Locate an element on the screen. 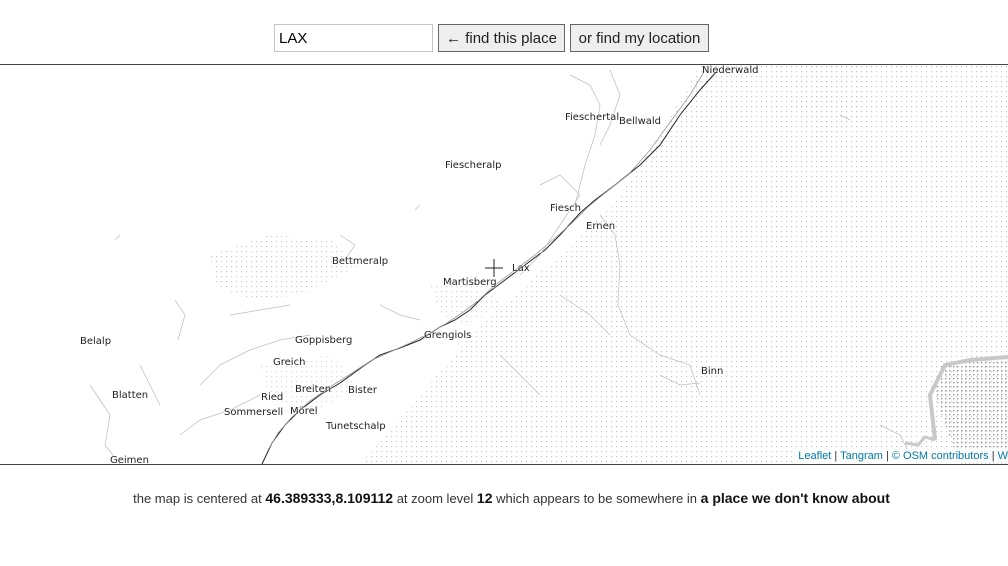  place-label: Fiesch is located at coordinates (566, 208).